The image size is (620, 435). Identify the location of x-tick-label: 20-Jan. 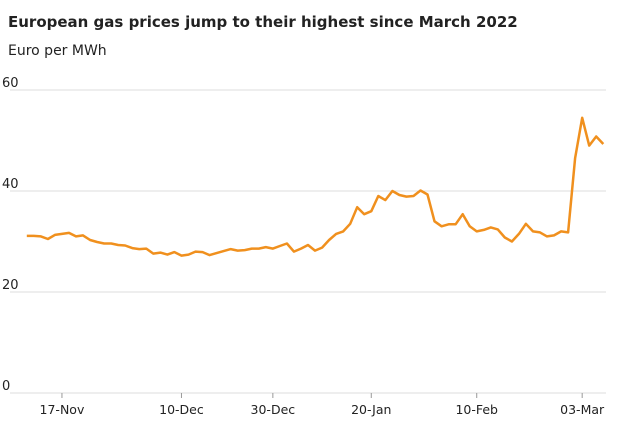
(371, 409).